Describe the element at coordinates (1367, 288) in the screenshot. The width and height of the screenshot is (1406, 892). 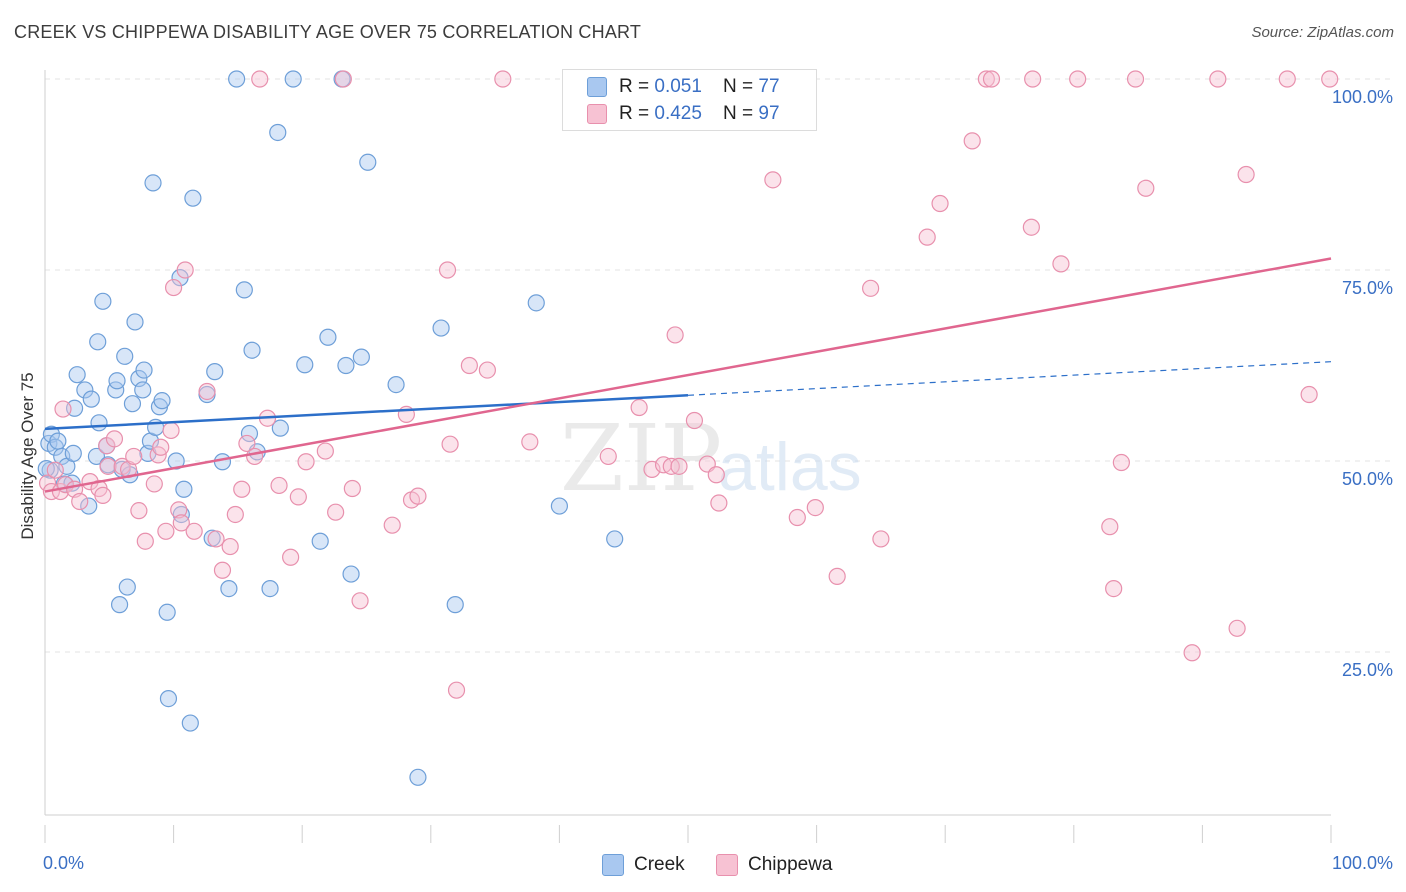
I see `y-tick-label-75: 75.0%` at that location.